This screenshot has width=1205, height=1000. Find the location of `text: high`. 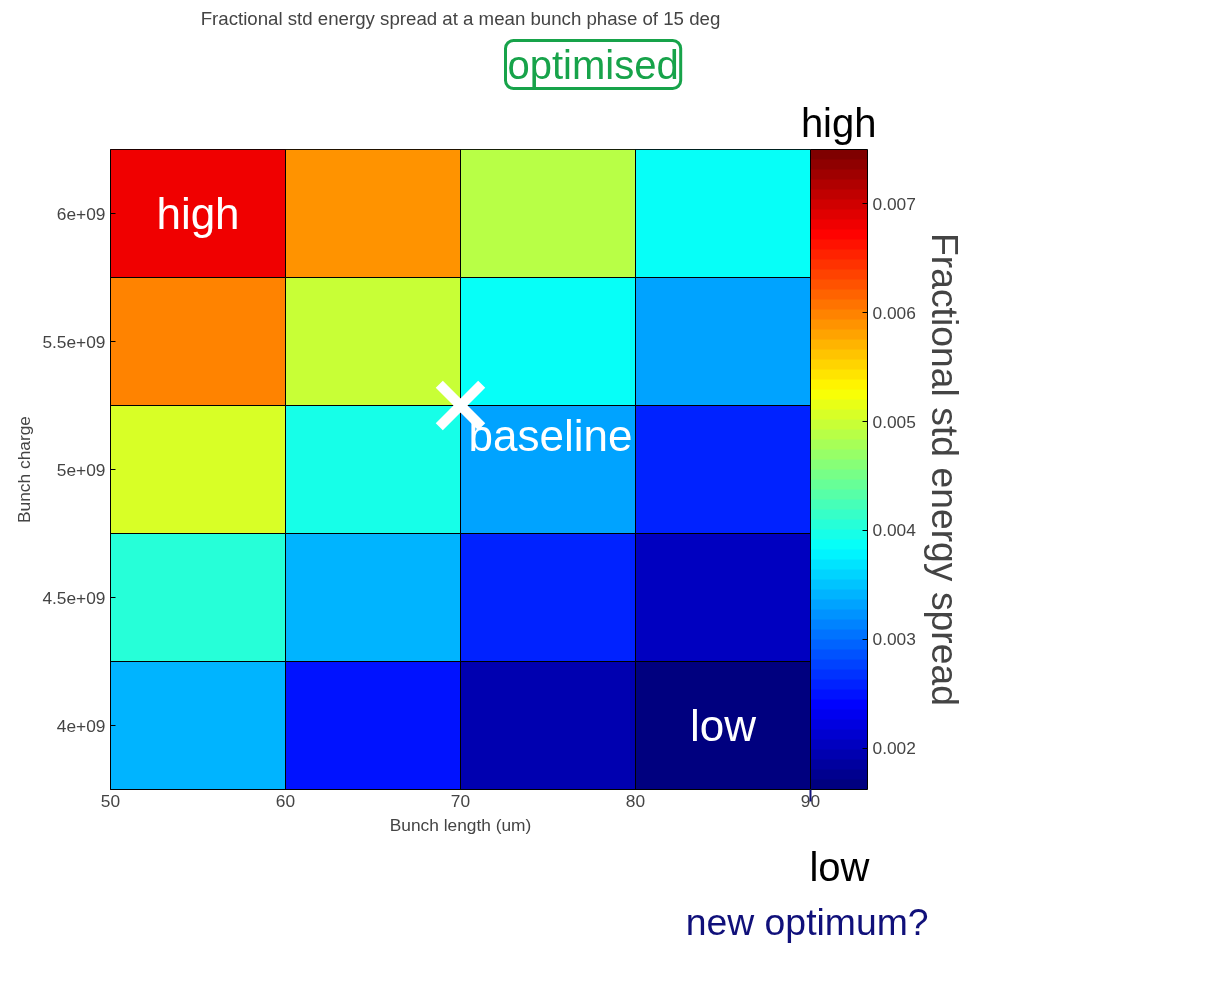

text: high is located at coordinates (838, 122).